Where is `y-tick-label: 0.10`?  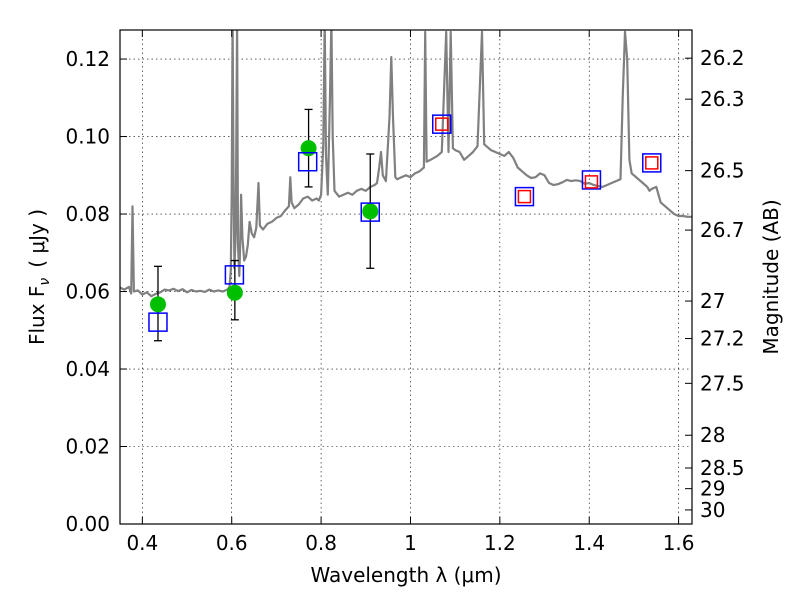 y-tick-label: 0.10 is located at coordinates (87, 137).